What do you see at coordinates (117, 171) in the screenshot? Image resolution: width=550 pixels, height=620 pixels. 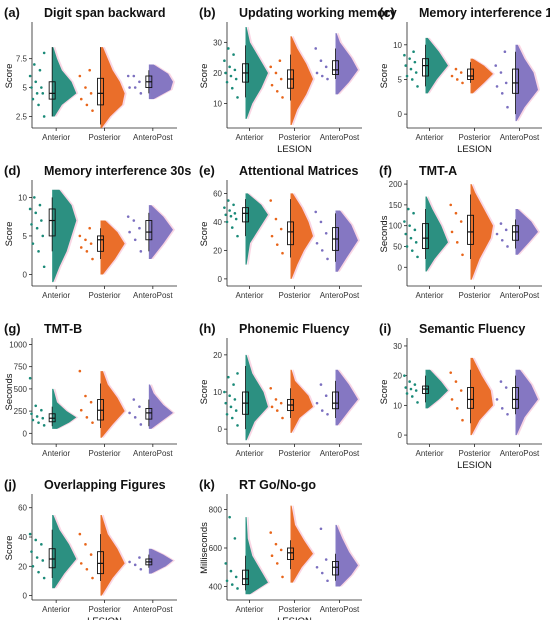 I see `panel-title: Memory interference 30s` at bounding box center [117, 171].